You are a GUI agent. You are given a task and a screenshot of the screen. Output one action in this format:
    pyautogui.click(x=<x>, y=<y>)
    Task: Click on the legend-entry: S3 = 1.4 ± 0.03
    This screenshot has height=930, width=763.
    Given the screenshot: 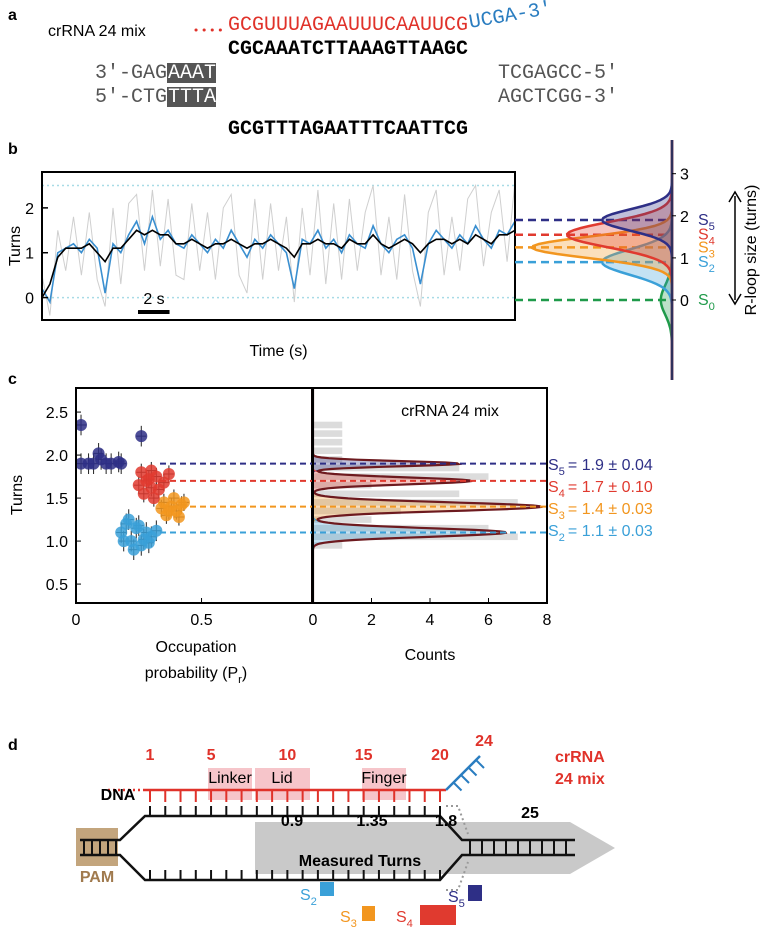 What is the action you would take?
    pyautogui.click(x=600, y=511)
    